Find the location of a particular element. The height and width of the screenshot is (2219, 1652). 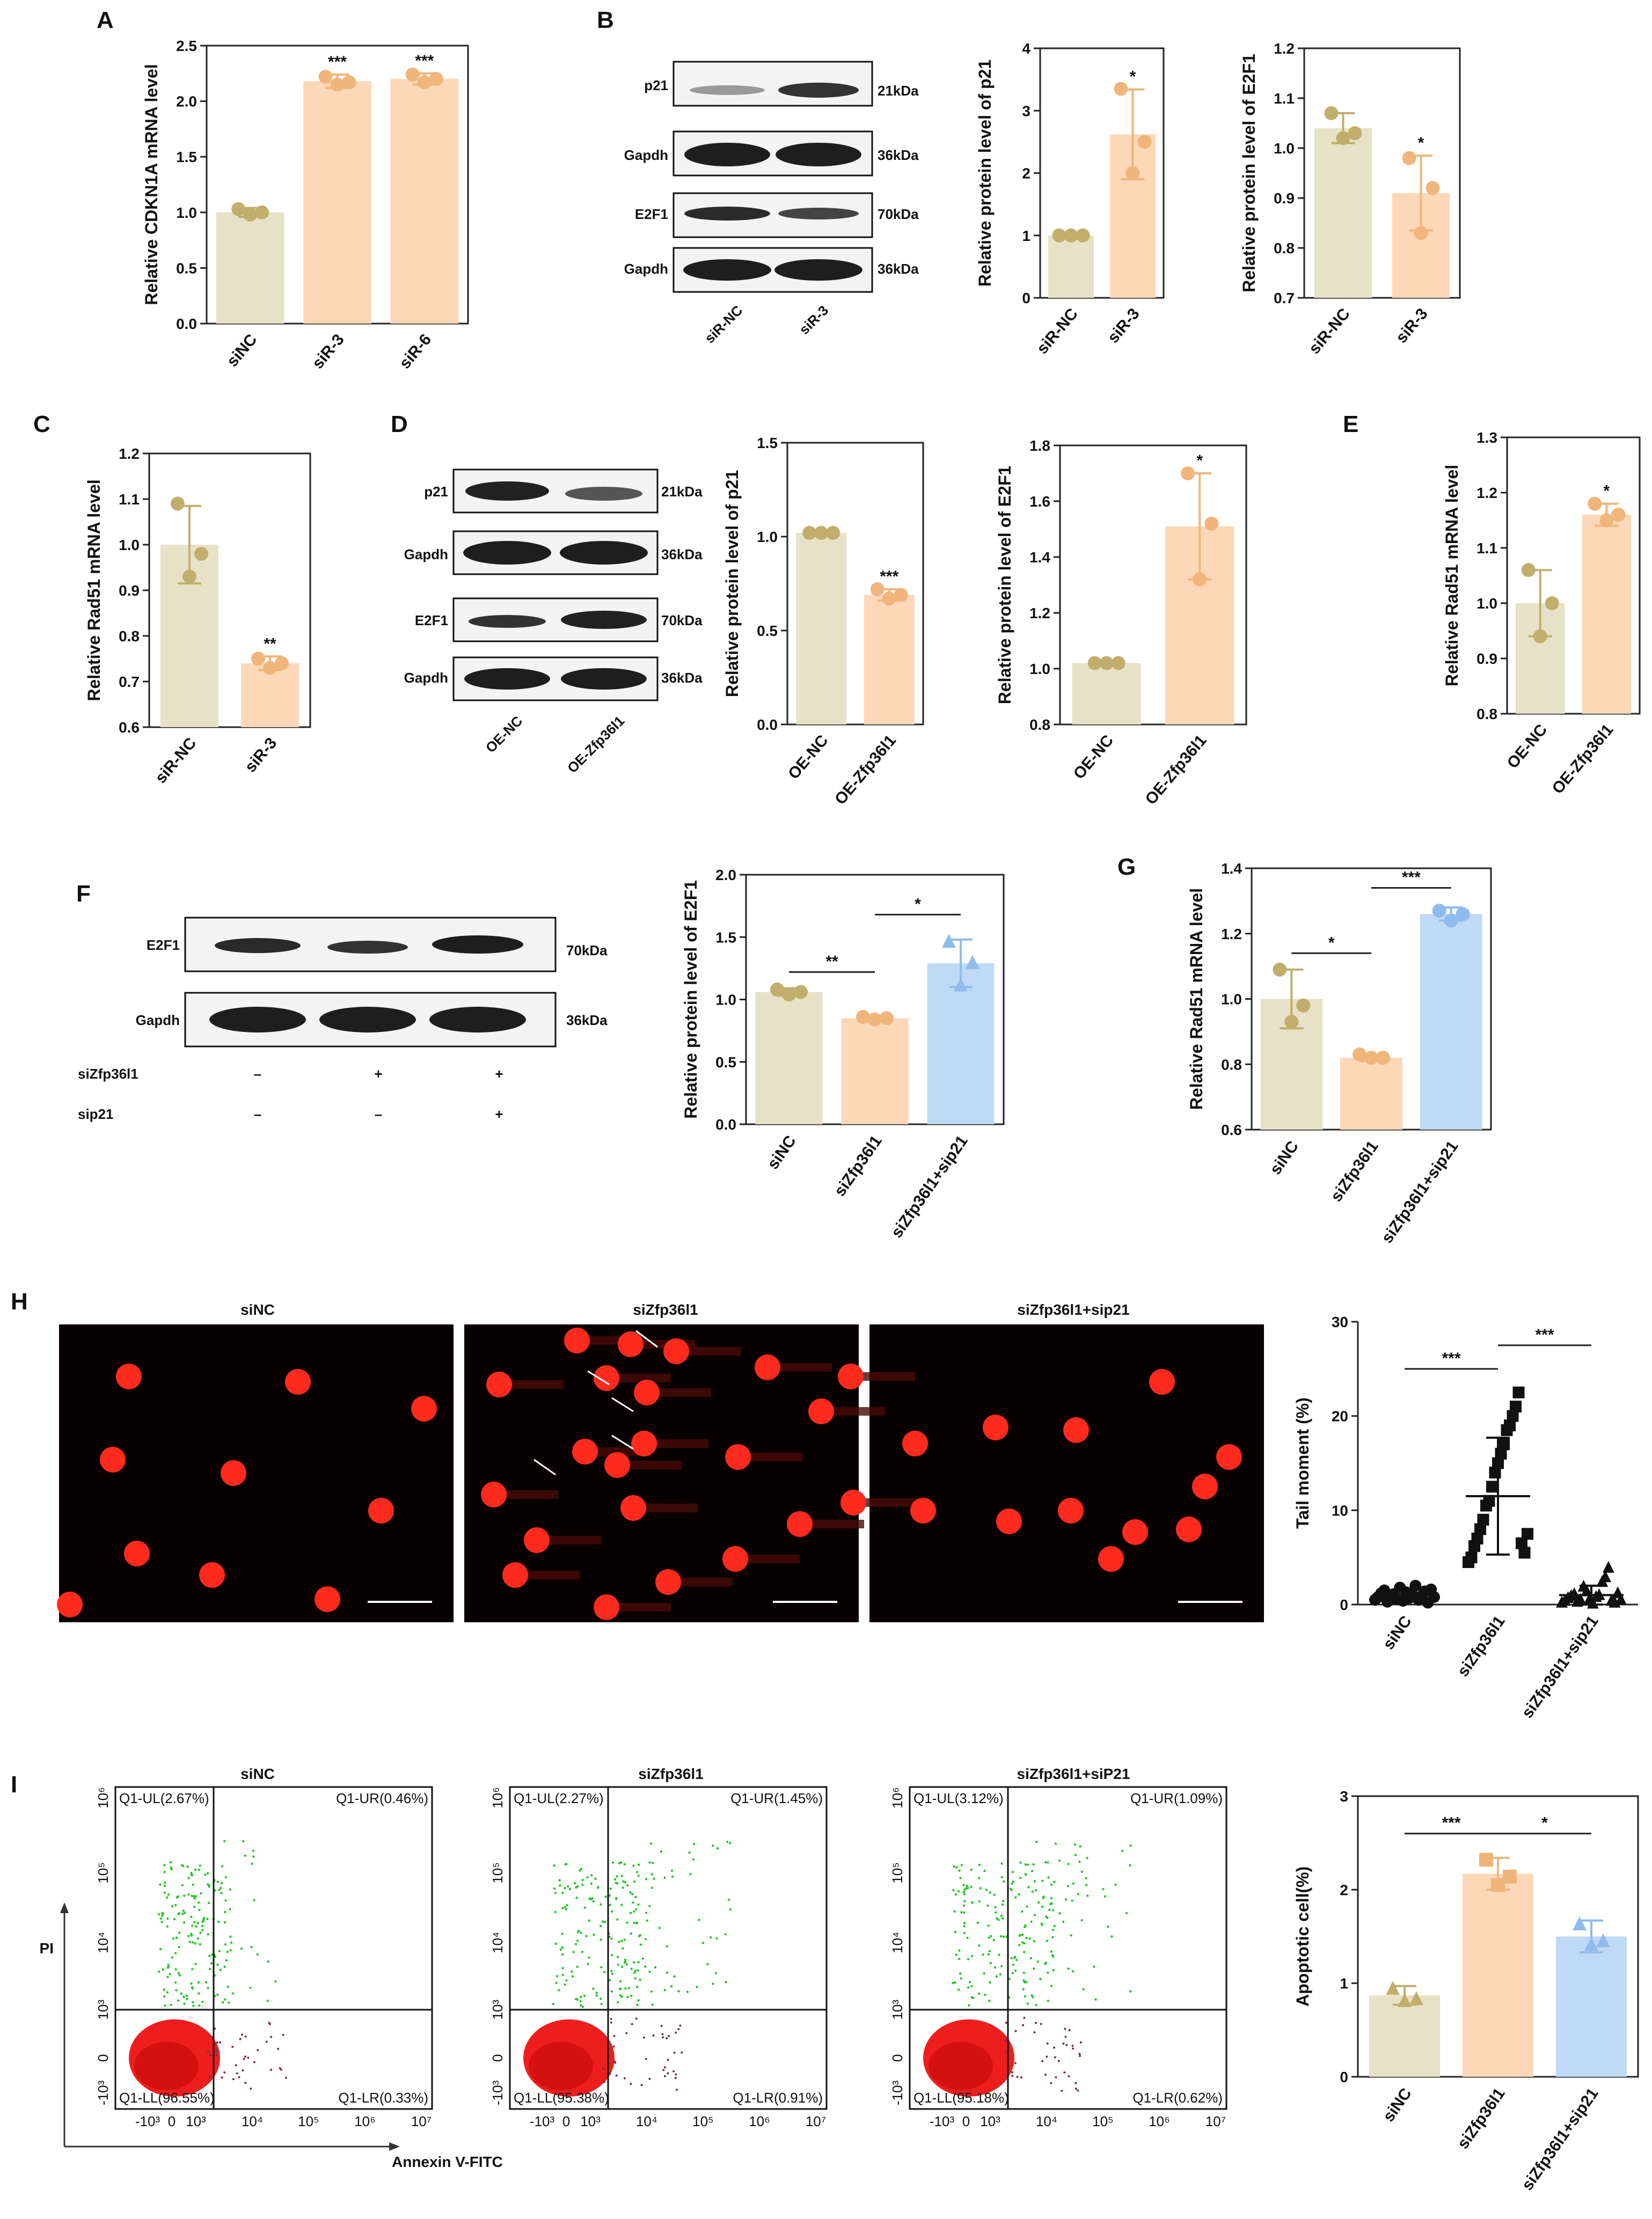

y-tick-label: 0.8 is located at coordinates (129, 637).